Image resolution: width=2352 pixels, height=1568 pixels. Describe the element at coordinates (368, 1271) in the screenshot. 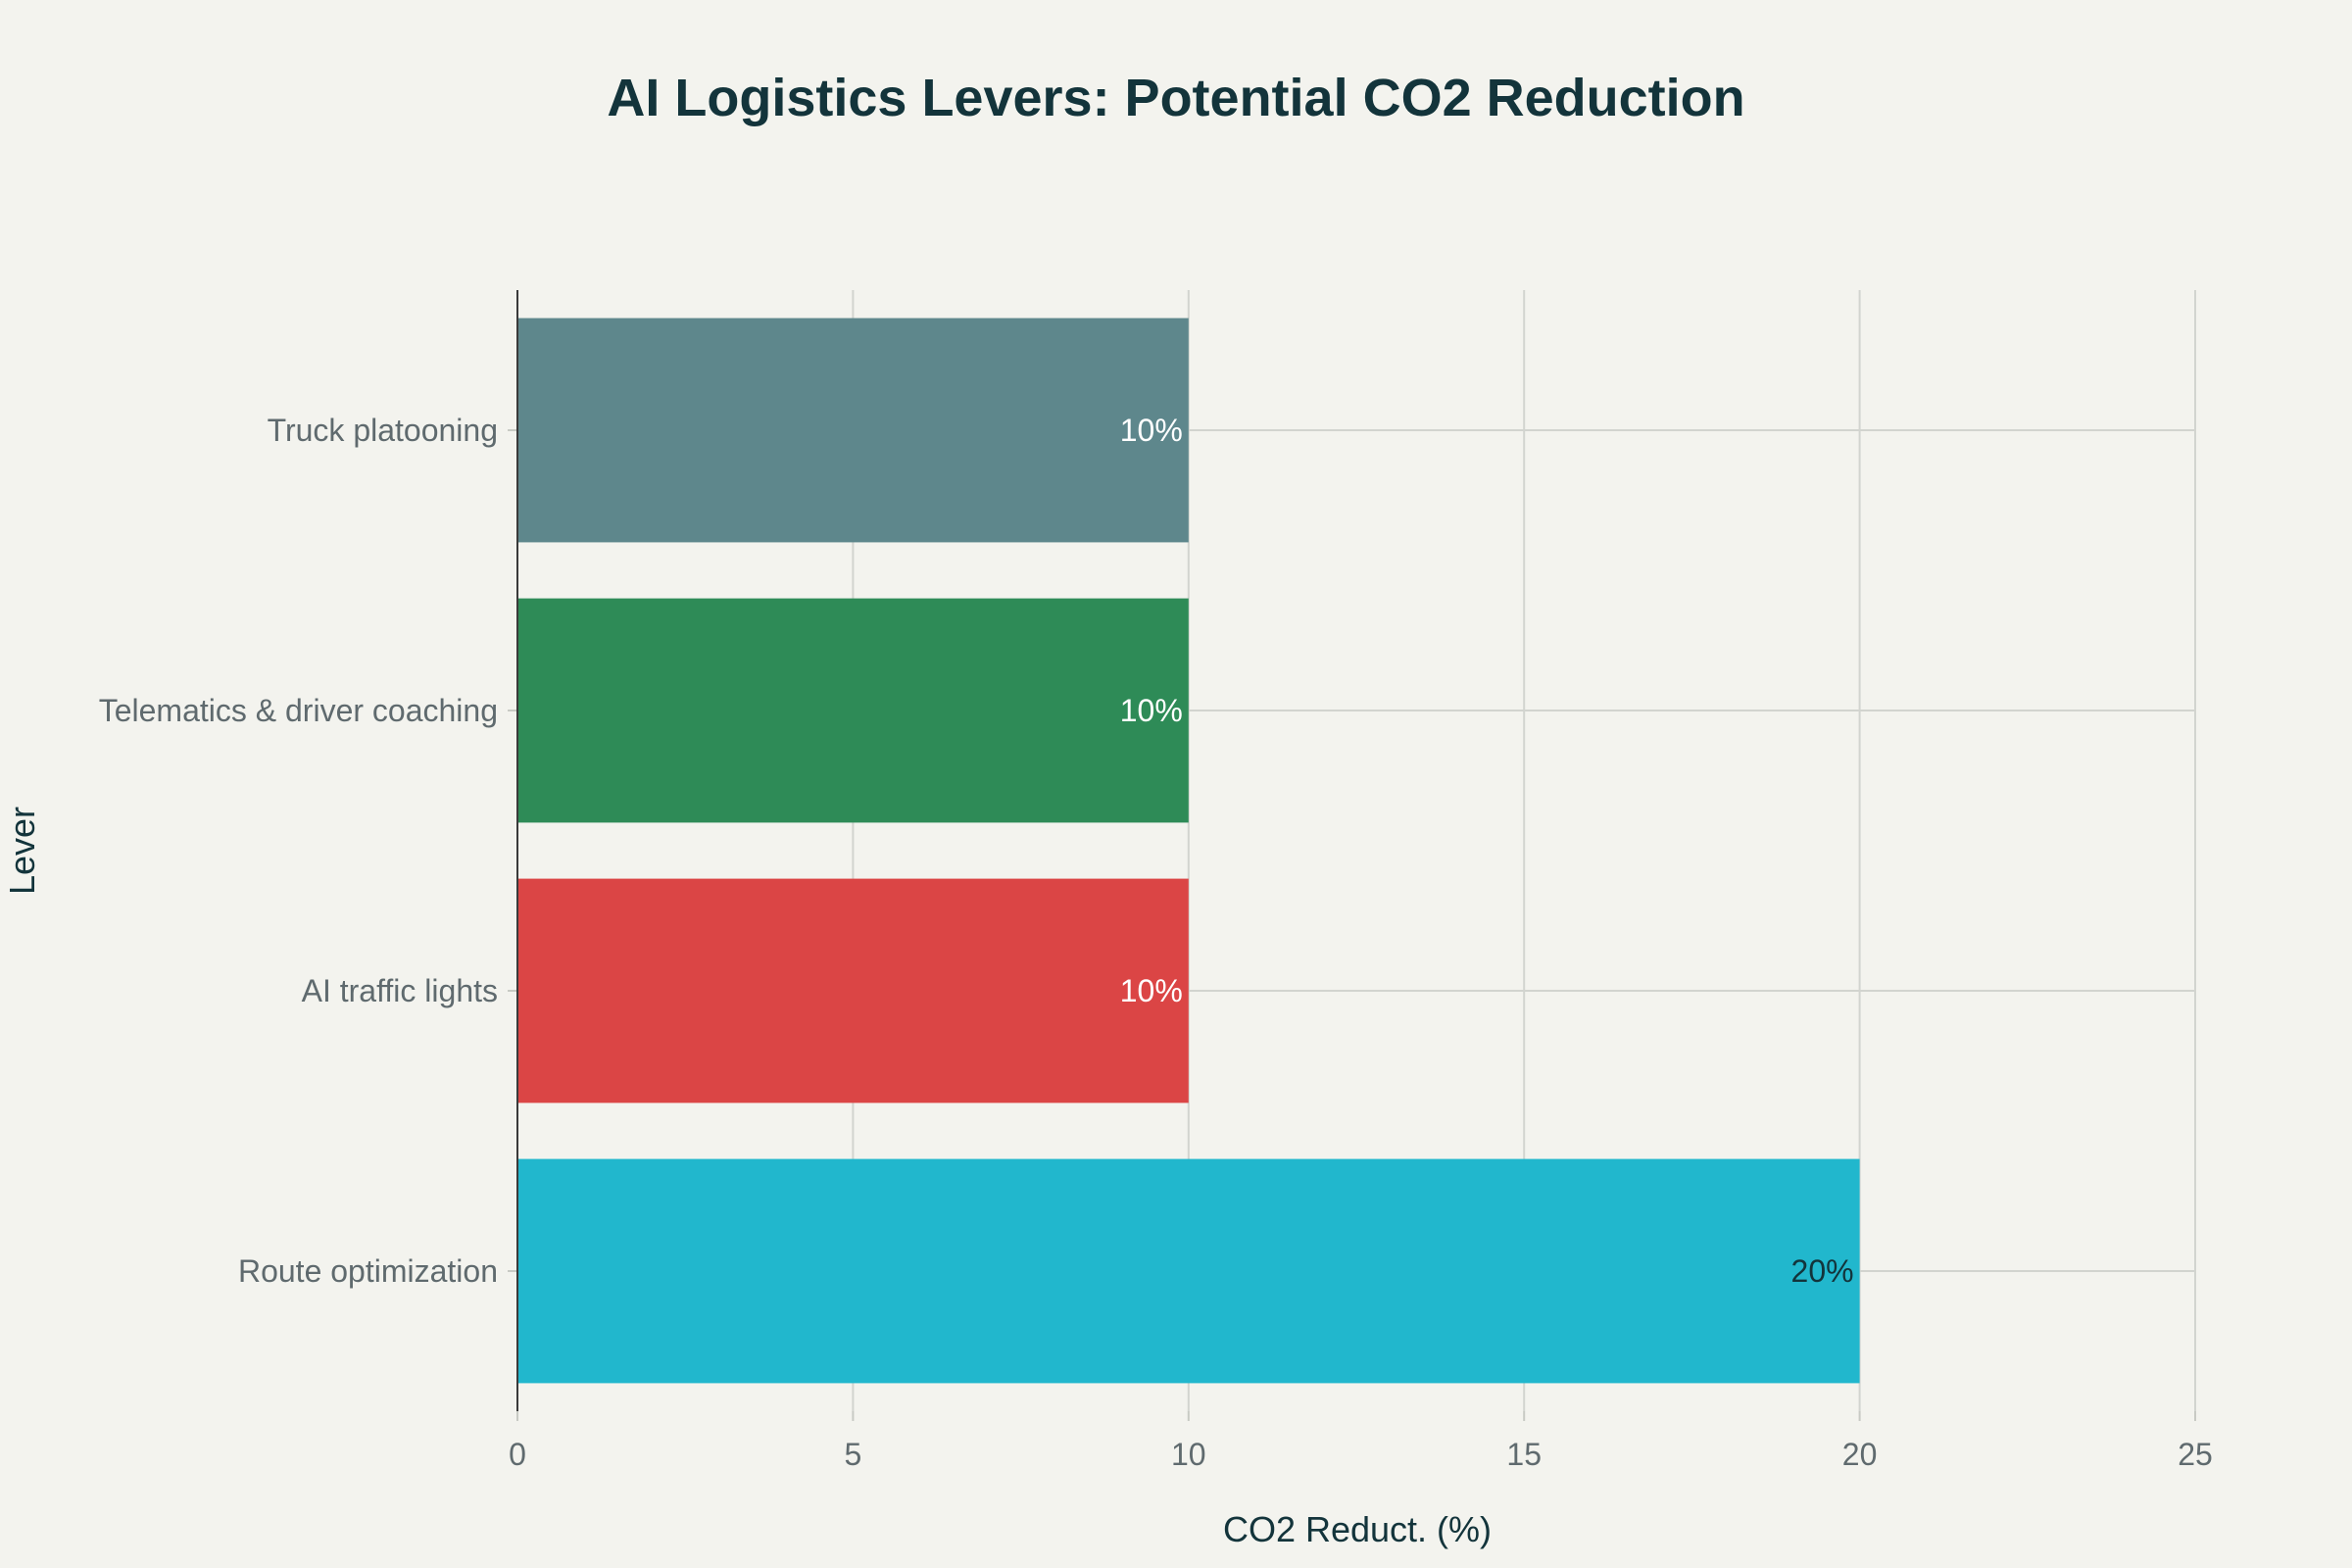

I see `y-tick-label: Route optimization` at that location.